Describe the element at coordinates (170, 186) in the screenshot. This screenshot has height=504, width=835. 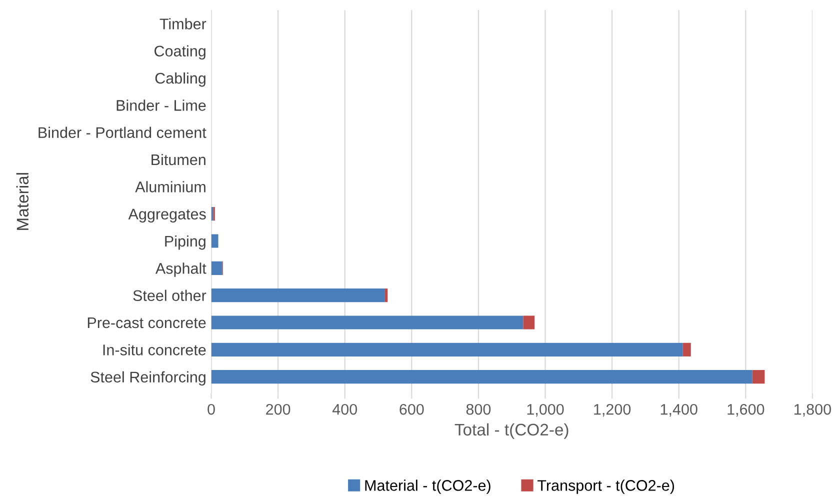
I see `y-tick-label: Aluminium` at that location.